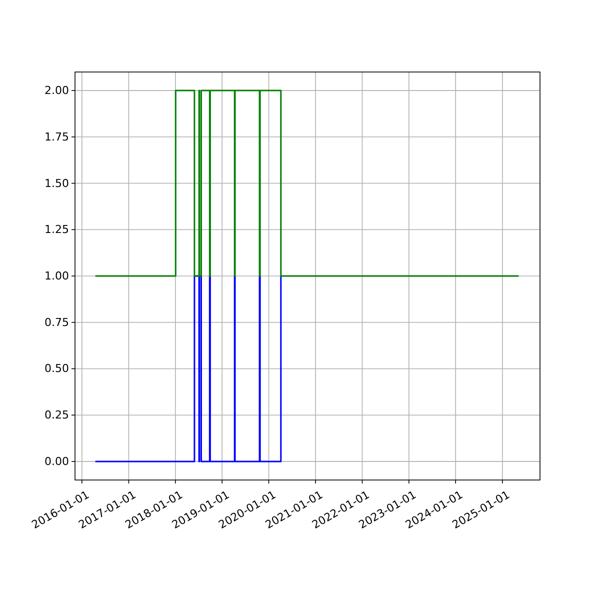  I want to click on y-tick-label: 1.00, so click(56, 276).